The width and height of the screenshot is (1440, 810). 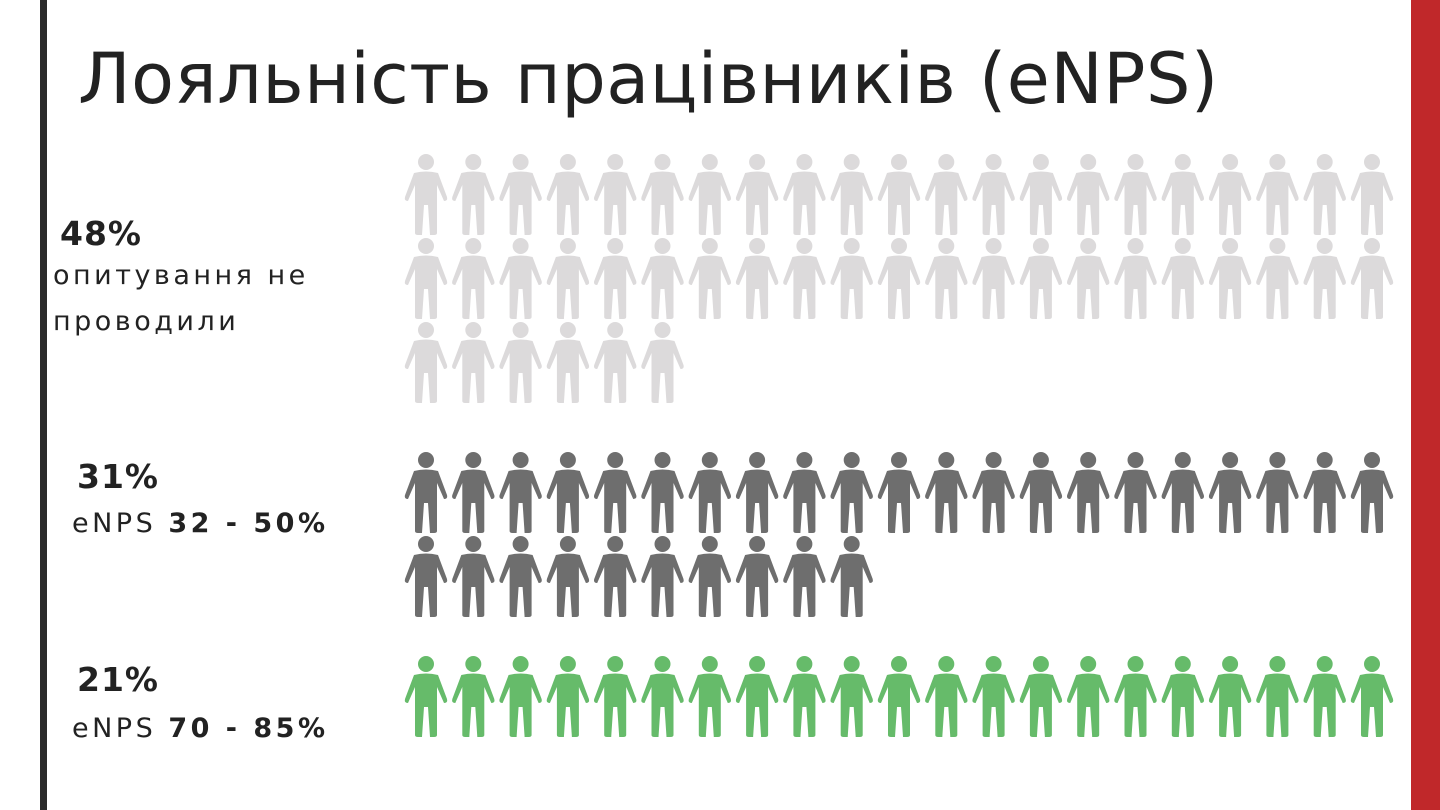 I want to click on group-2-figures, so click(x=899, y=534).